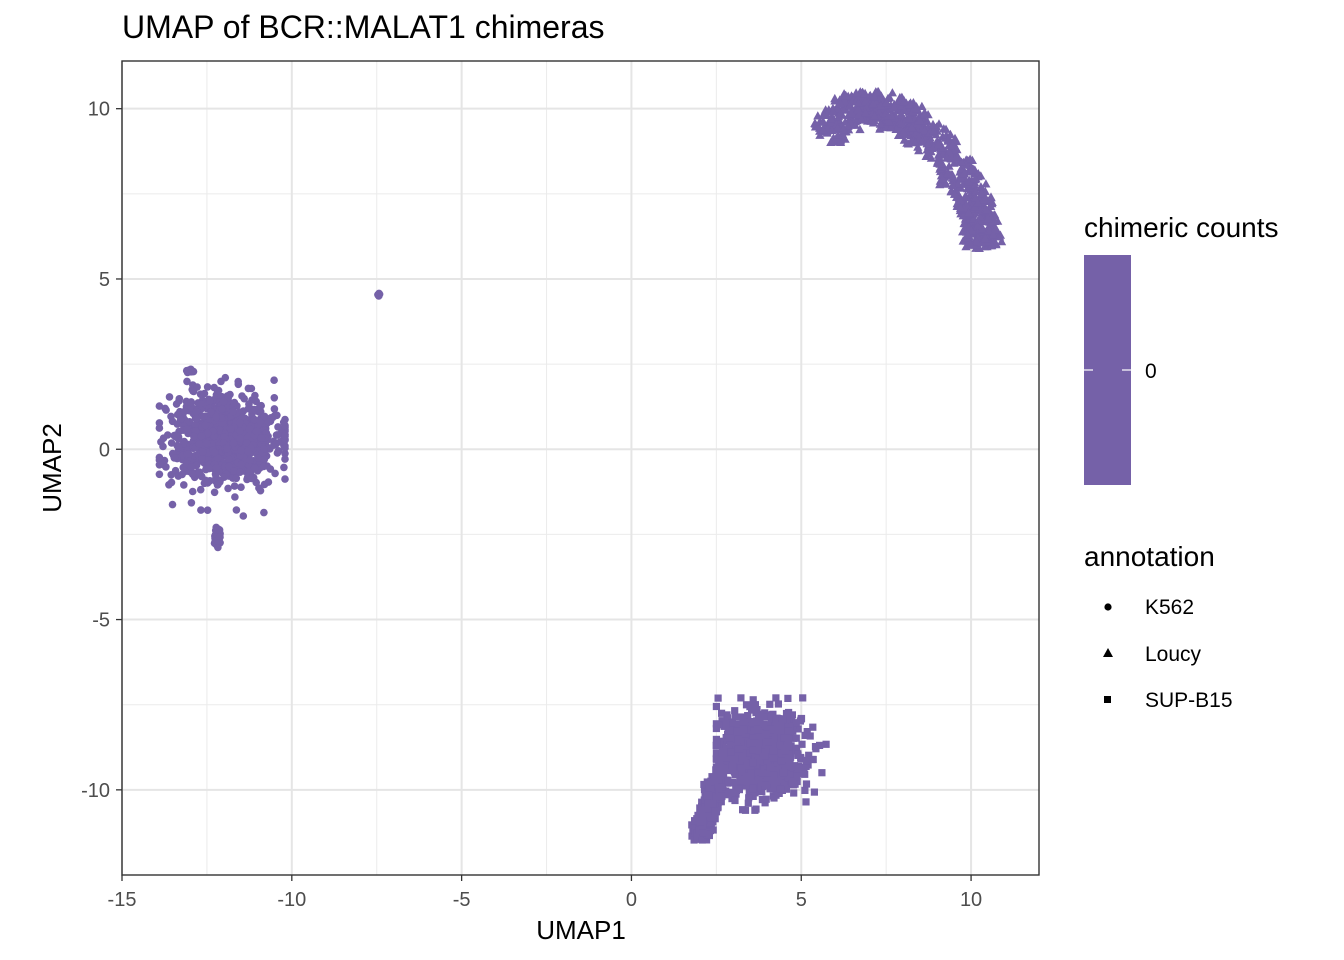 This screenshot has width=1344, height=960. What do you see at coordinates (1169, 607) in the screenshot?
I see `legend-label-k562: K562` at bounding box center [1169, 607].